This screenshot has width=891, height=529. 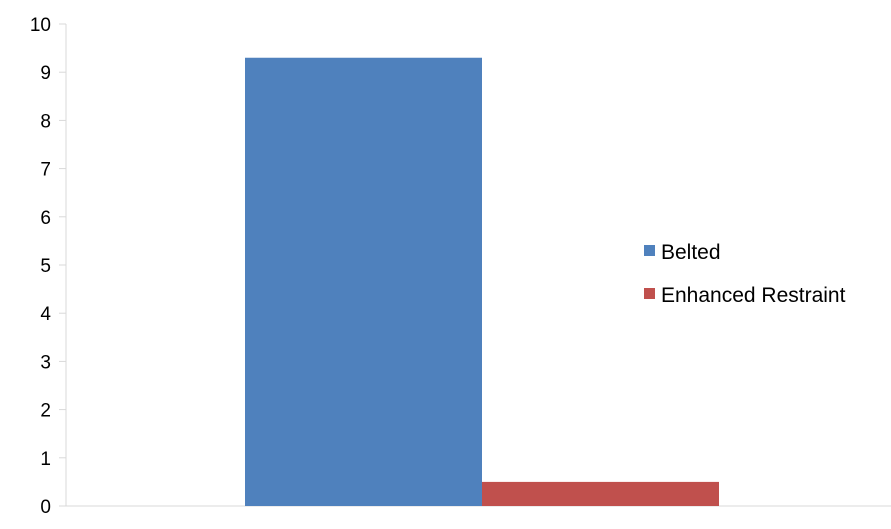 I want to click on y-tick-label: 0, so click(x=45, y=507).